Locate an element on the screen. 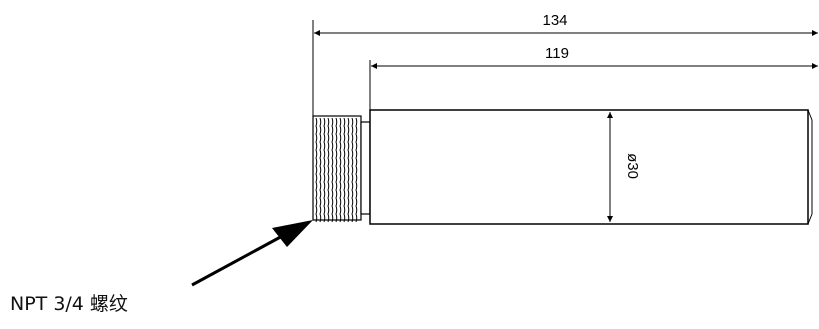  thread-neck is located at coordinates (365, 168).